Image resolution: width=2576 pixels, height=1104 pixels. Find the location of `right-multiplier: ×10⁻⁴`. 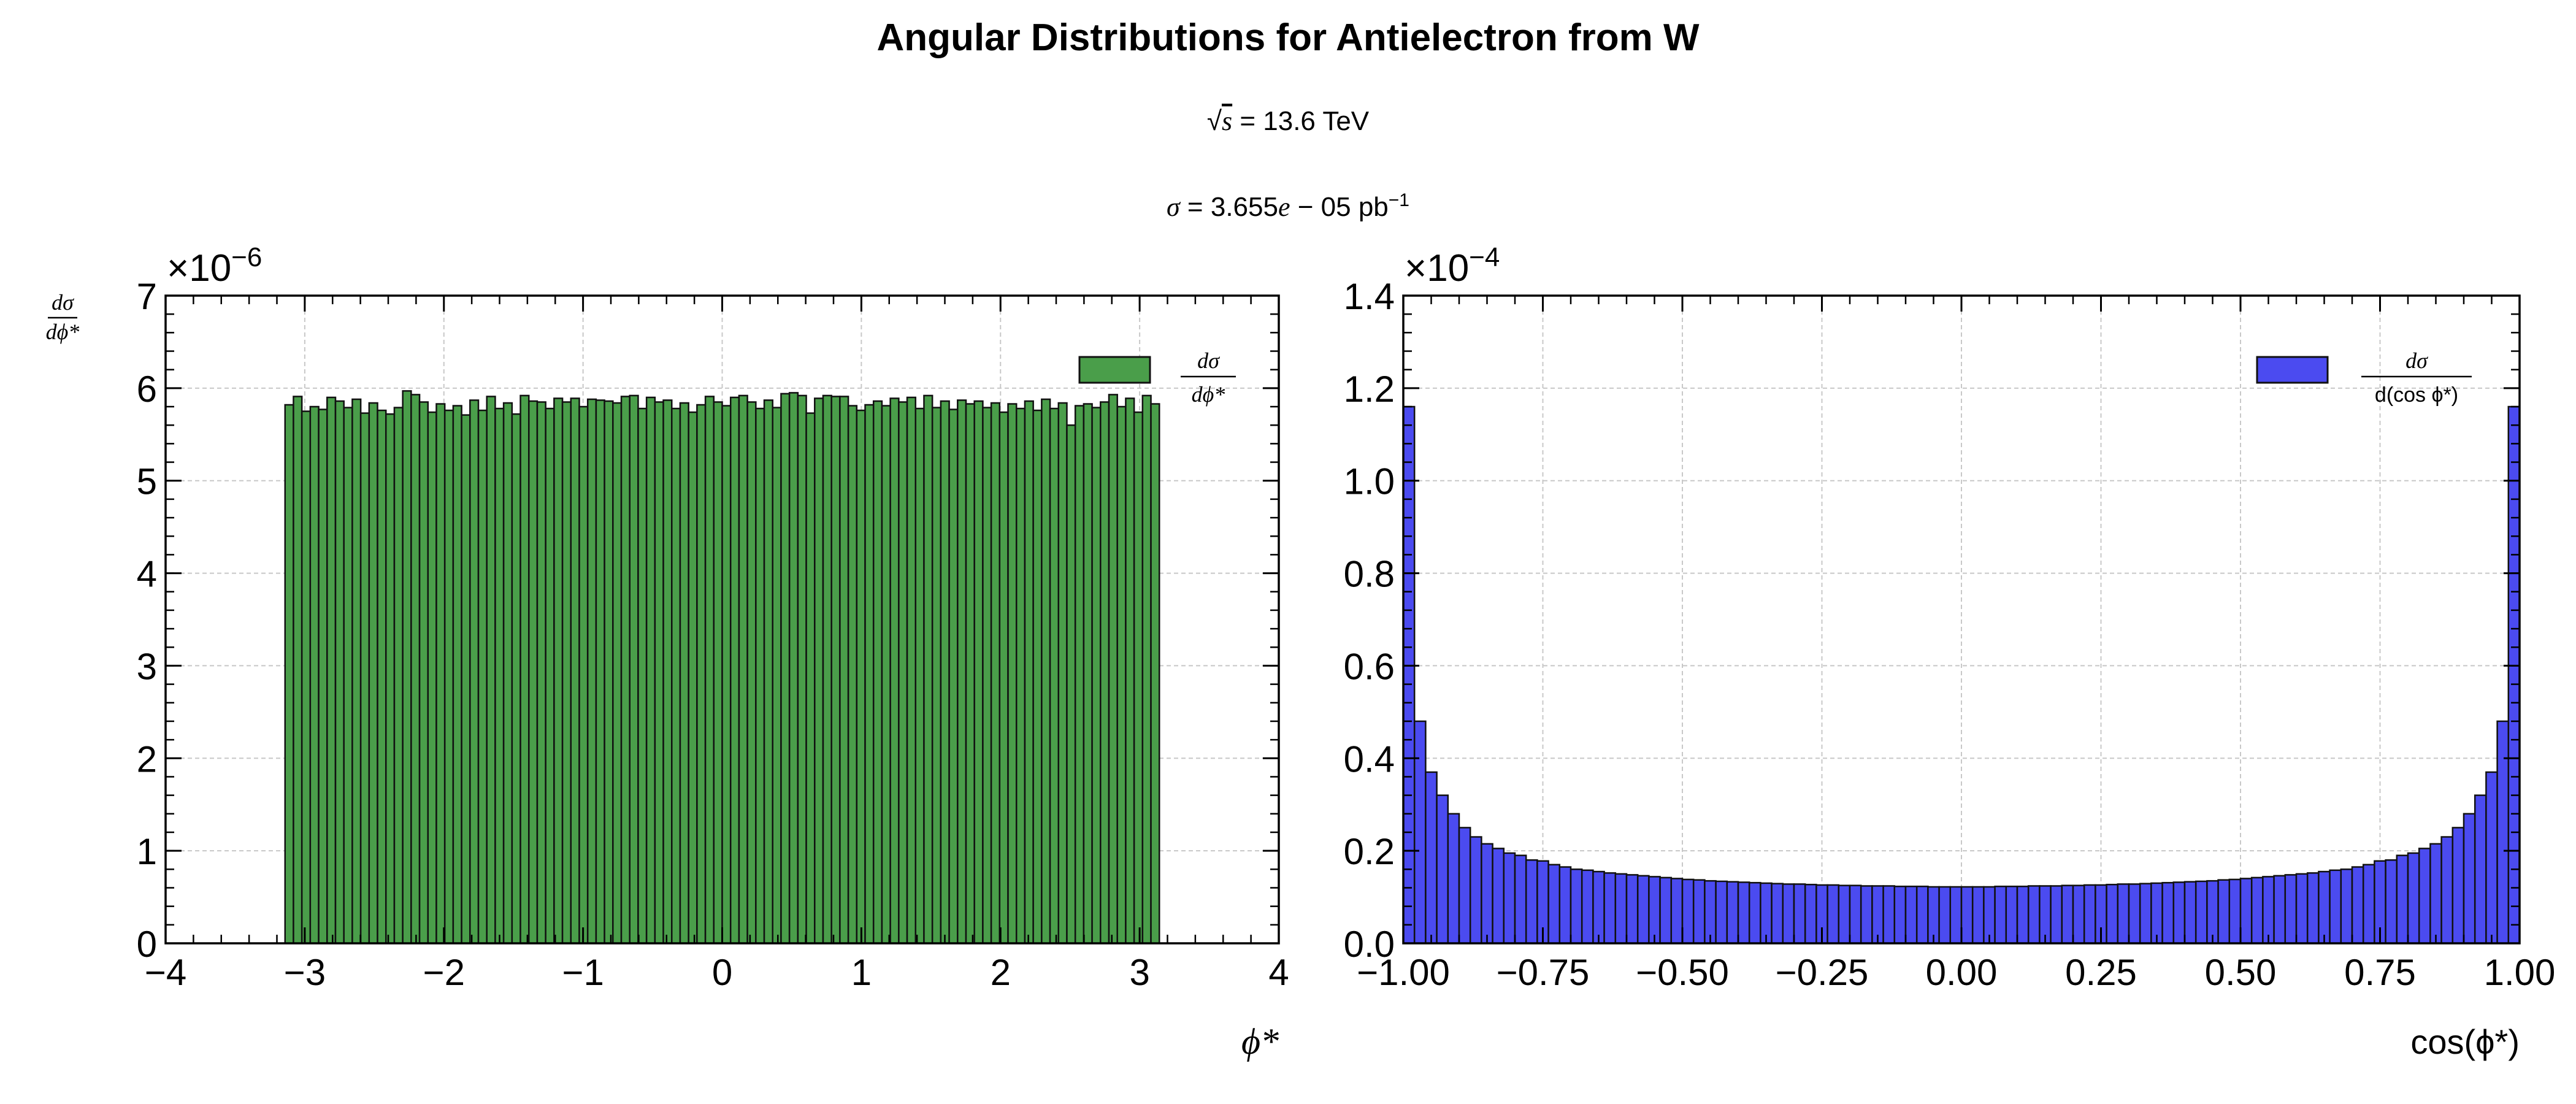

right-multiplier: ×10⁻⁴ is located at coordinates (1452, 266).